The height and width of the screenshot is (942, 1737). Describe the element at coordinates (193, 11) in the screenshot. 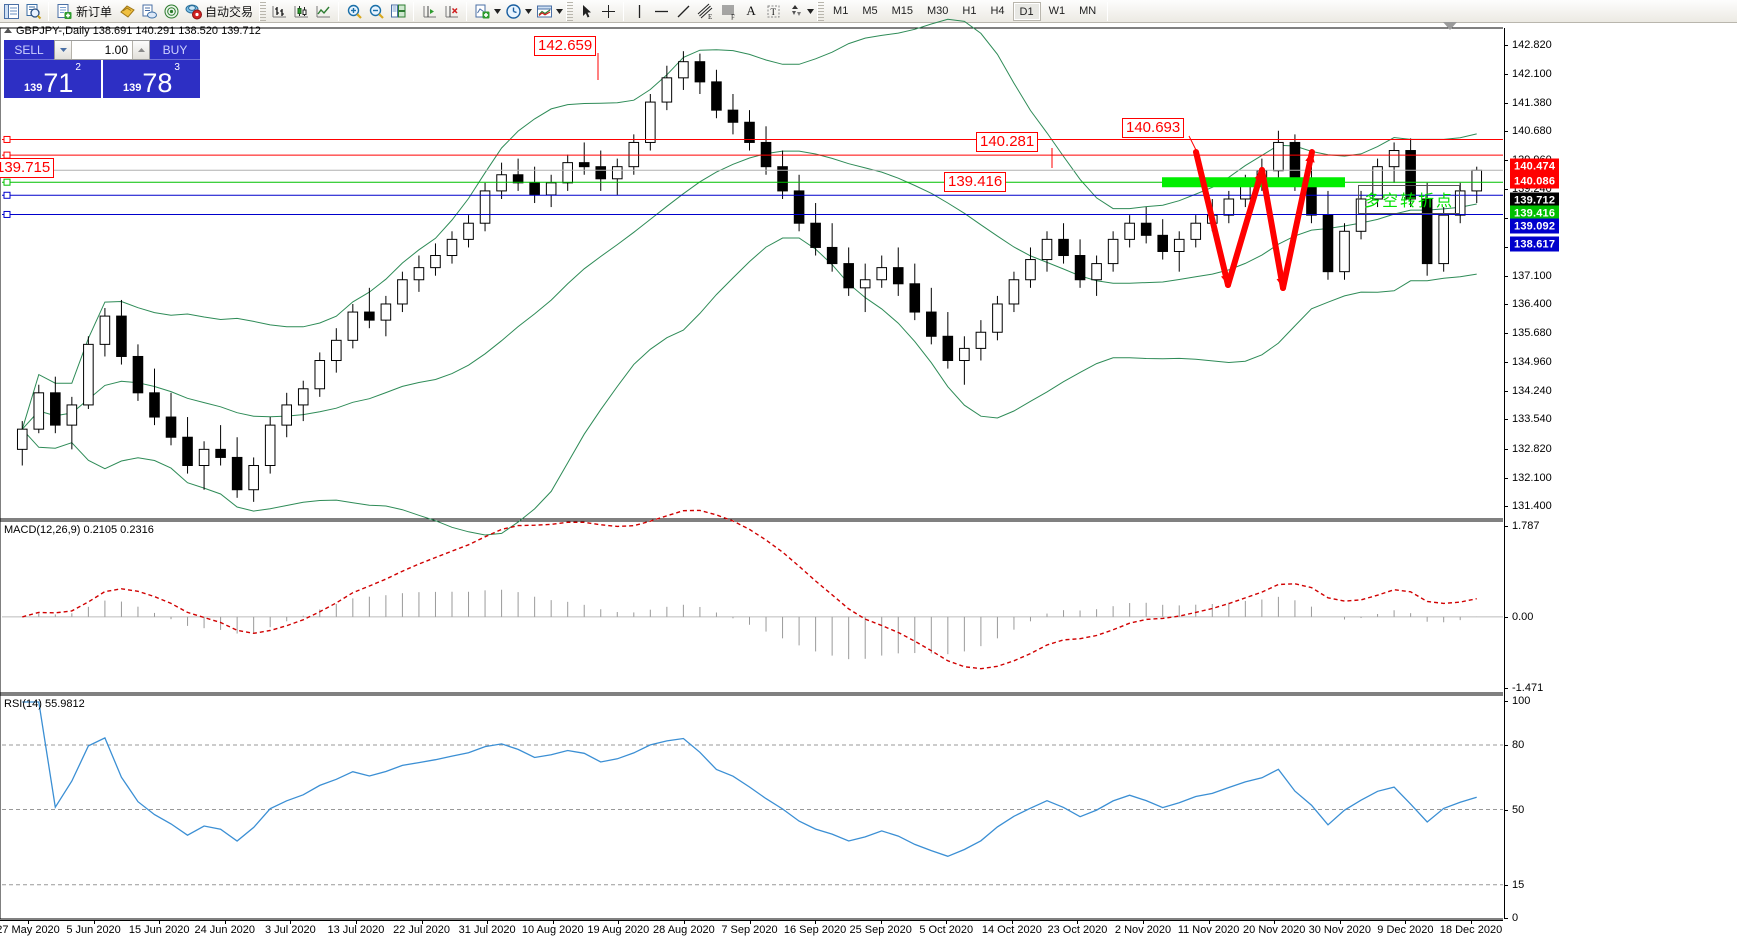

I see `autotrading-icon` at that location.